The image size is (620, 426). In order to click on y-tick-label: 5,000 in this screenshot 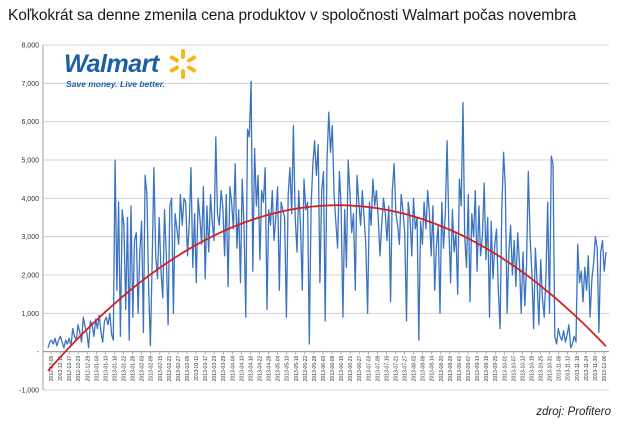, I will do `click(30, 161)`.